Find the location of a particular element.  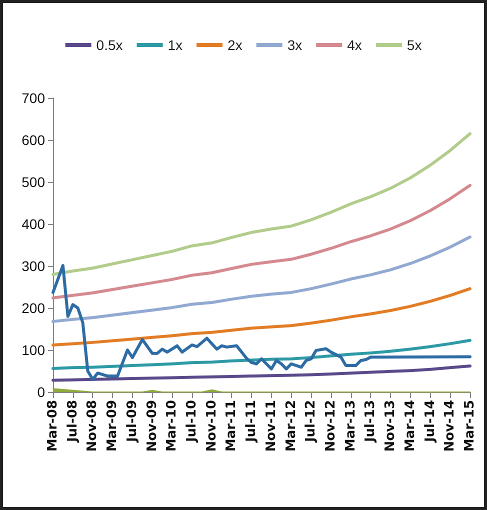

x-tick-label: Nov-12 is located at coordinates (331, 426).